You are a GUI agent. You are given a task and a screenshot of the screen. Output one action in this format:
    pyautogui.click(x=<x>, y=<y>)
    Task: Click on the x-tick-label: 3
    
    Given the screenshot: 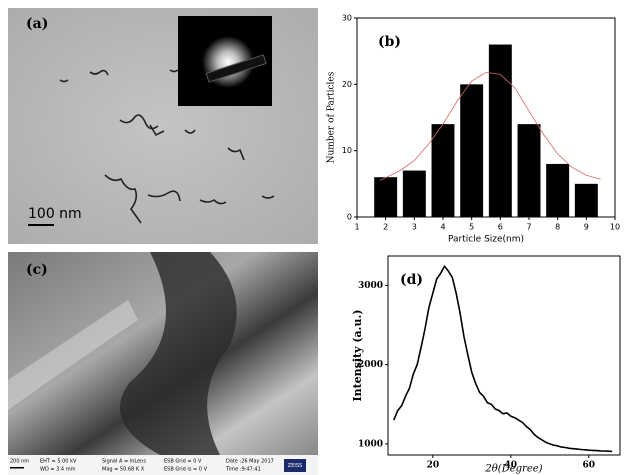 What is the action you would take?
    pyautogui.click(x=414, y=227)
    